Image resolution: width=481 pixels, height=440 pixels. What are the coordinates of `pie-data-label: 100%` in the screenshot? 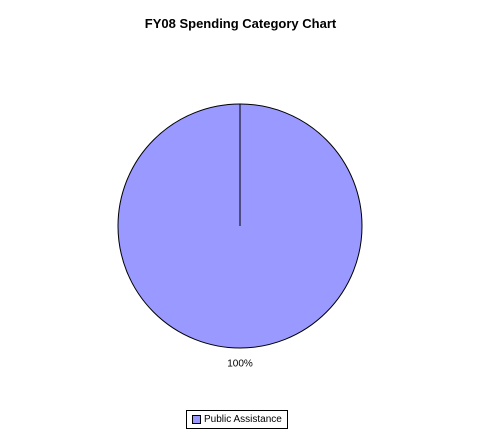 It's located at (240, 364).